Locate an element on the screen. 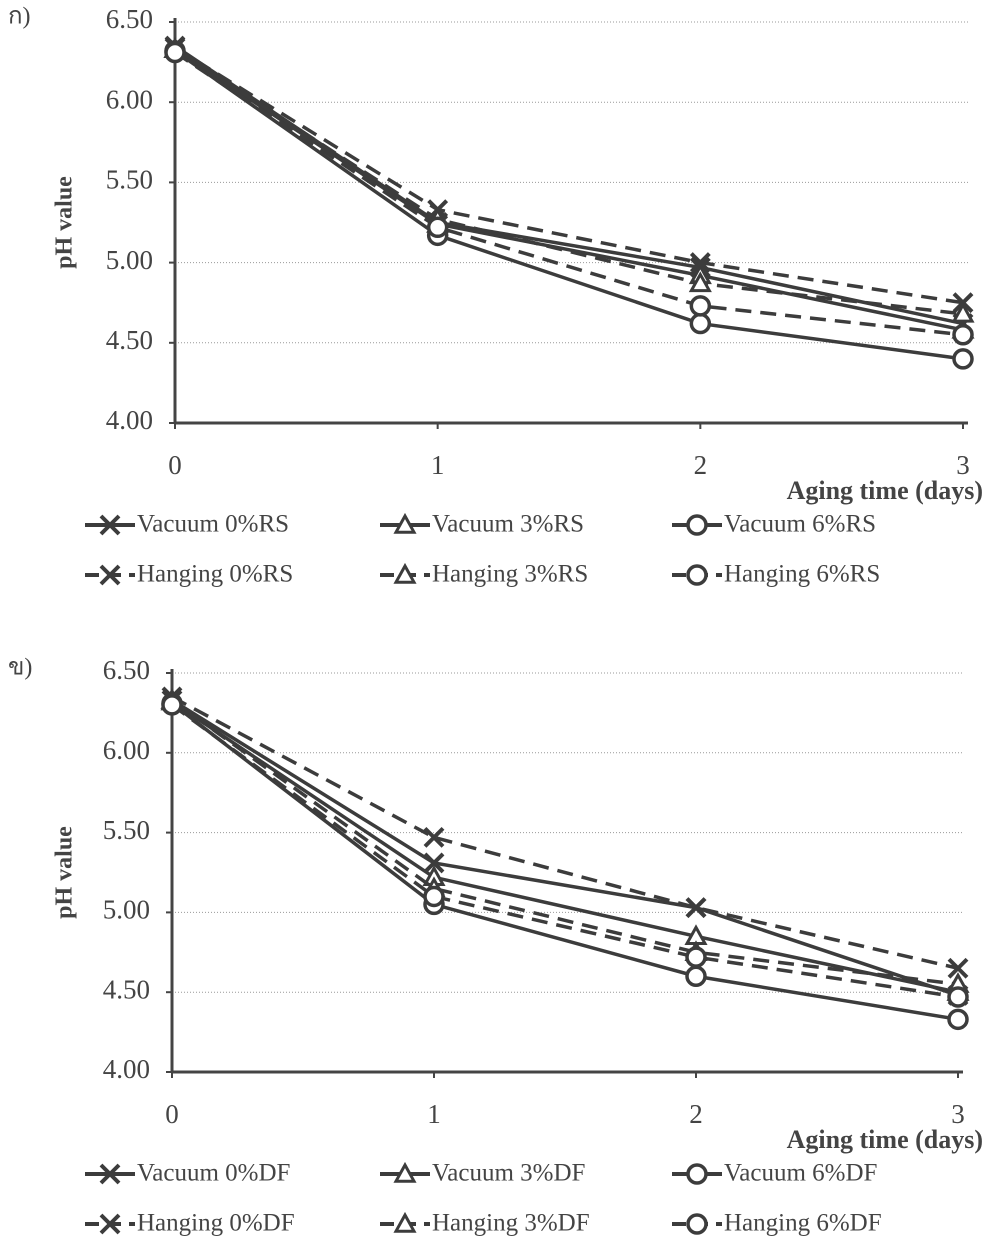 This screenshot has height=1246, width=991. legend-label: Vacuum 6%DF is located at coordinates (800, 1173).